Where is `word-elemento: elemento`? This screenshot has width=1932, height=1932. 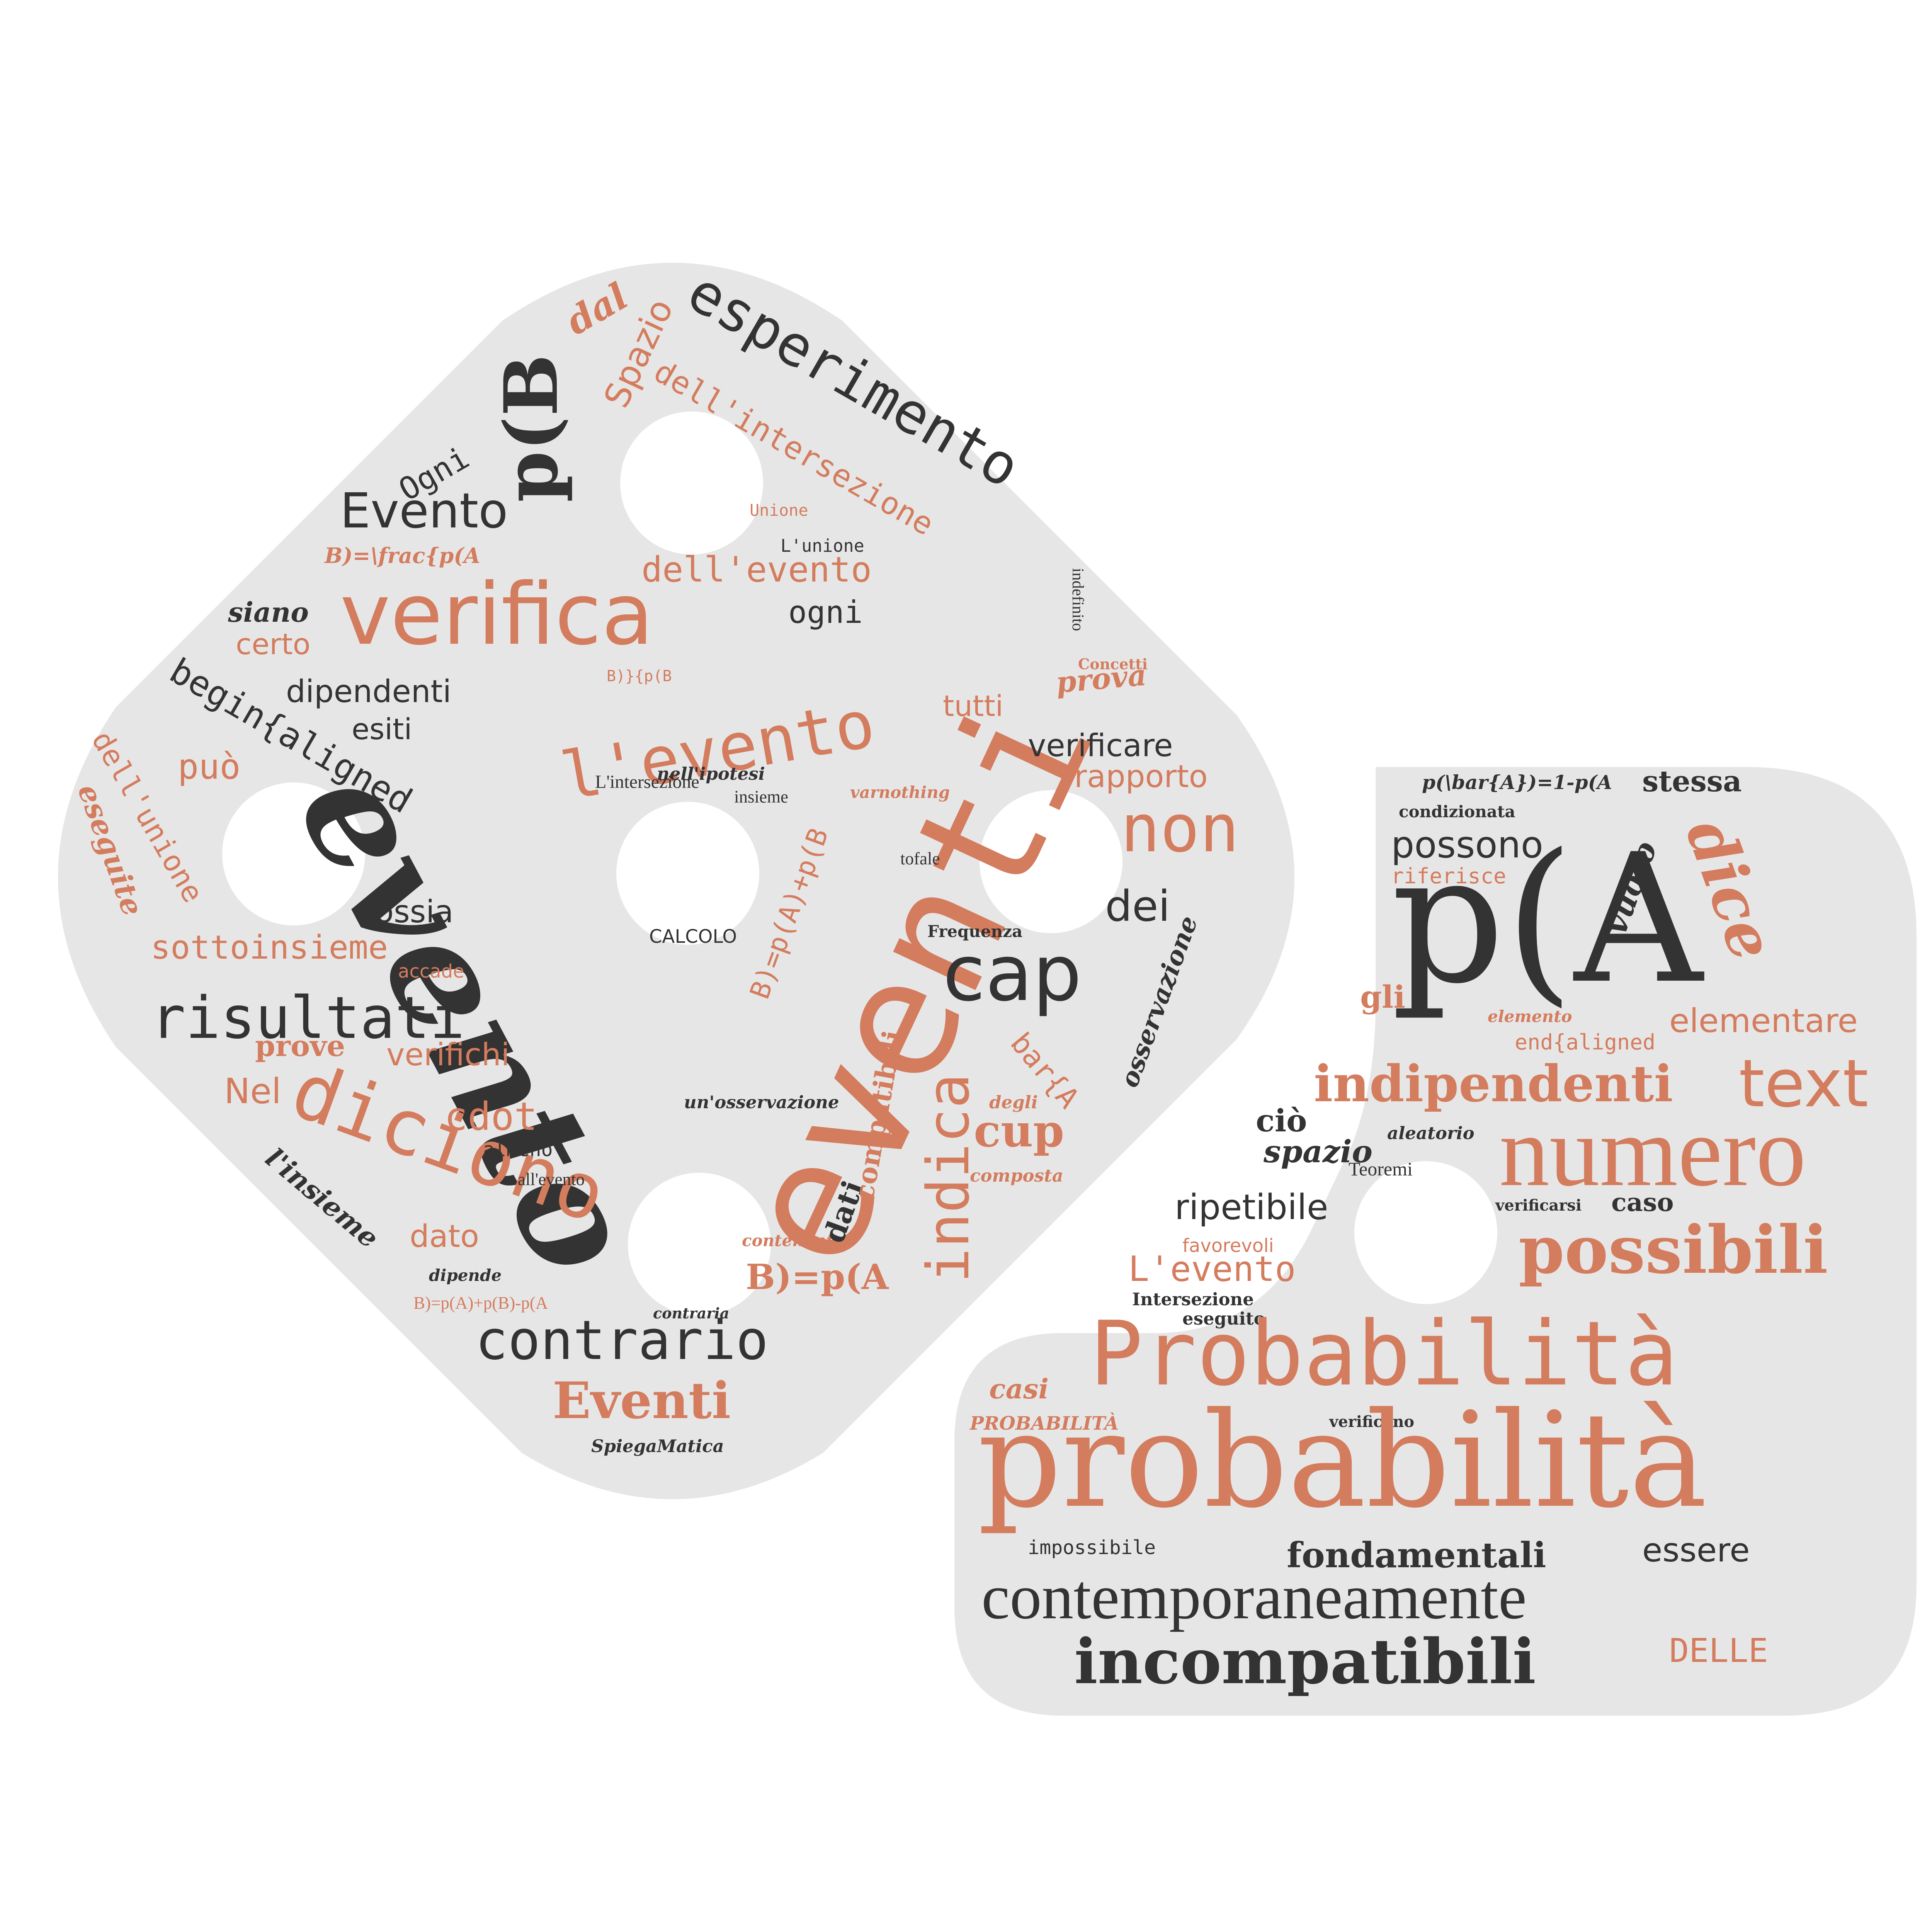
word-elemento: elemento is located at coordinates (1530, 1017).